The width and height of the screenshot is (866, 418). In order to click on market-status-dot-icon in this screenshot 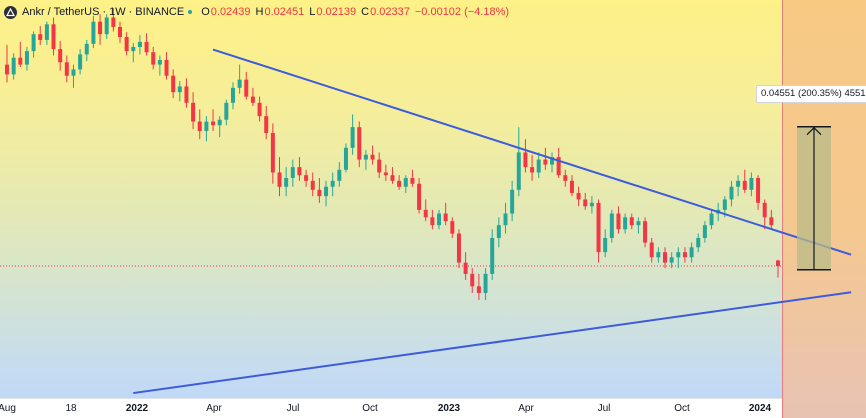, I will do `click(190, 12)`.